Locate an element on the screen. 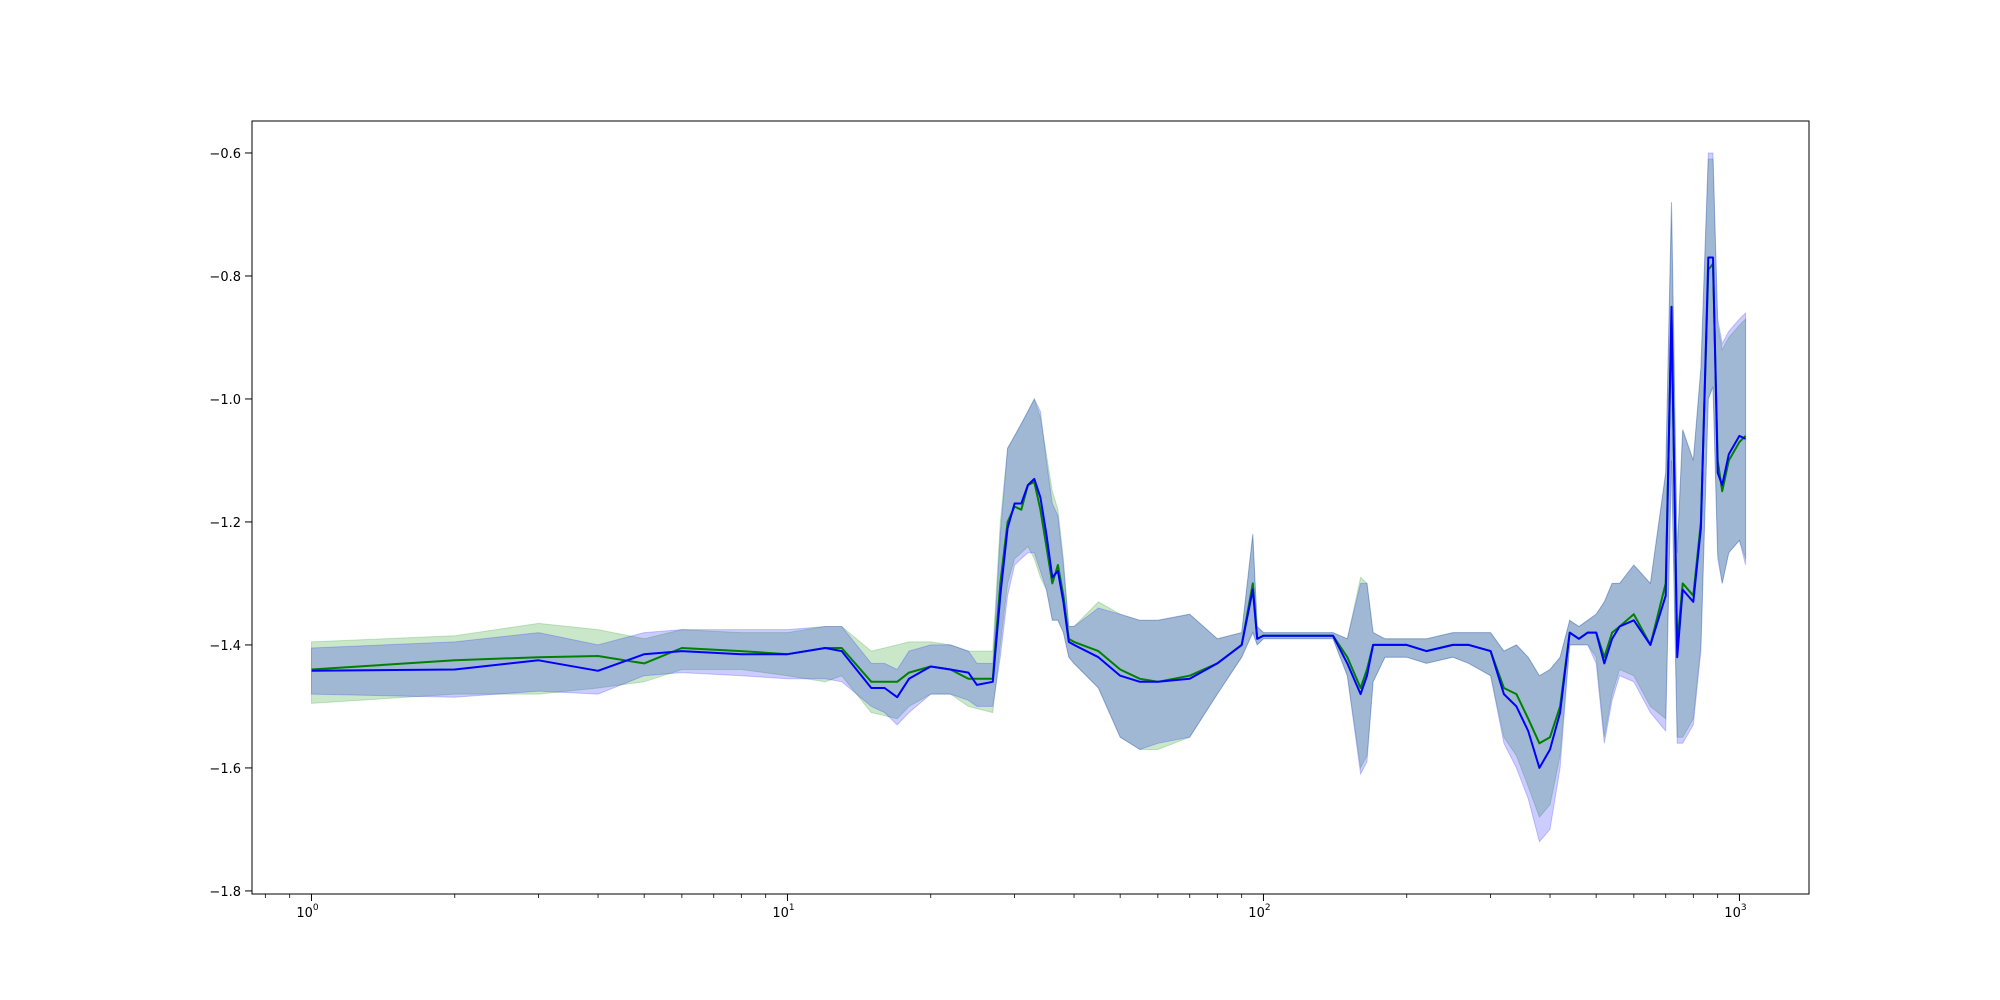  y-tick-label-1: −1.6 is located at coordinates (225, 769).